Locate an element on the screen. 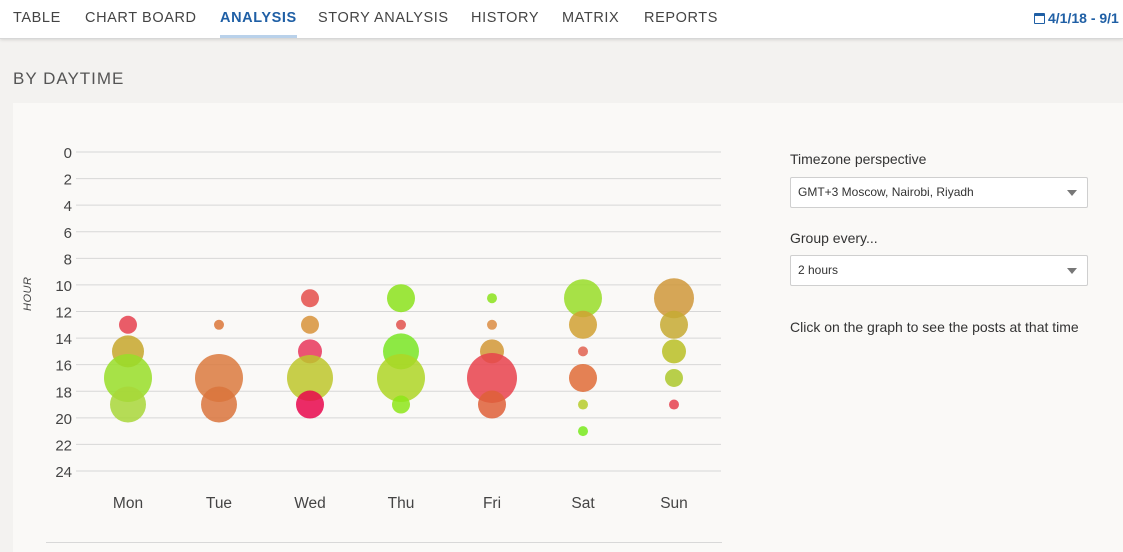 This screenshot has width=1123, height=552. x-tick-label: Fri is located at coordinates (492, 503).